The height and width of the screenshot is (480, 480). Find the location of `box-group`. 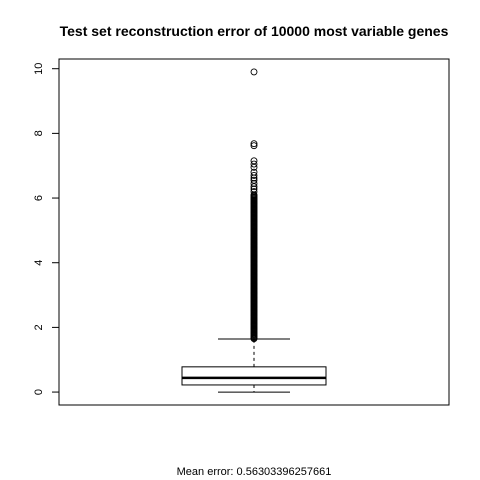

box-group is located at coordinates (254, 365).